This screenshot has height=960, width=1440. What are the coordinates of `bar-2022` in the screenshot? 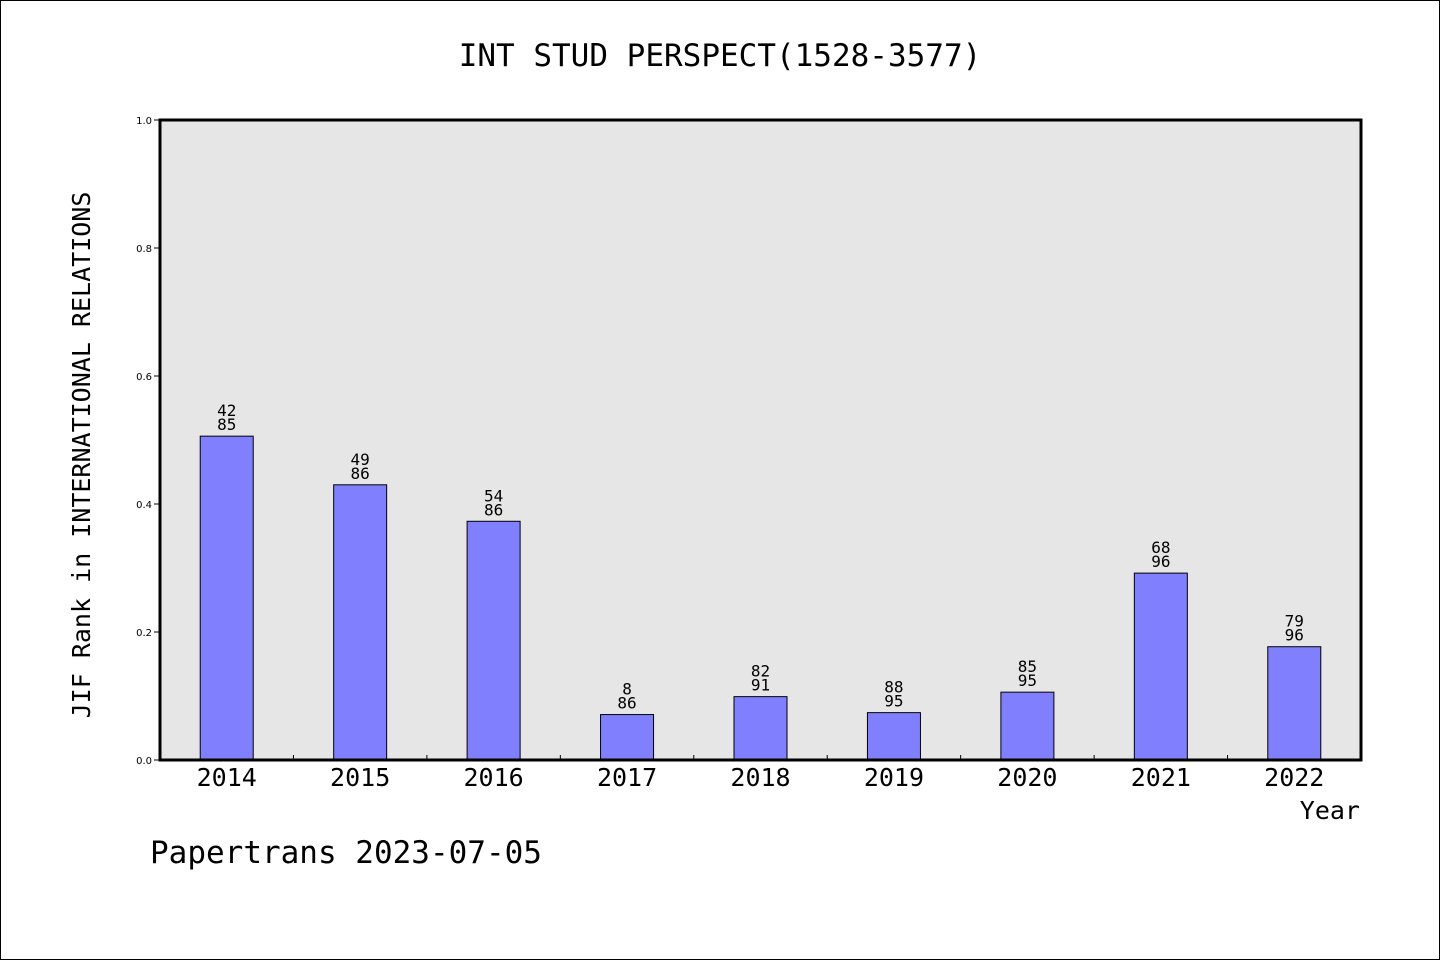 It's located at (1294, 703).